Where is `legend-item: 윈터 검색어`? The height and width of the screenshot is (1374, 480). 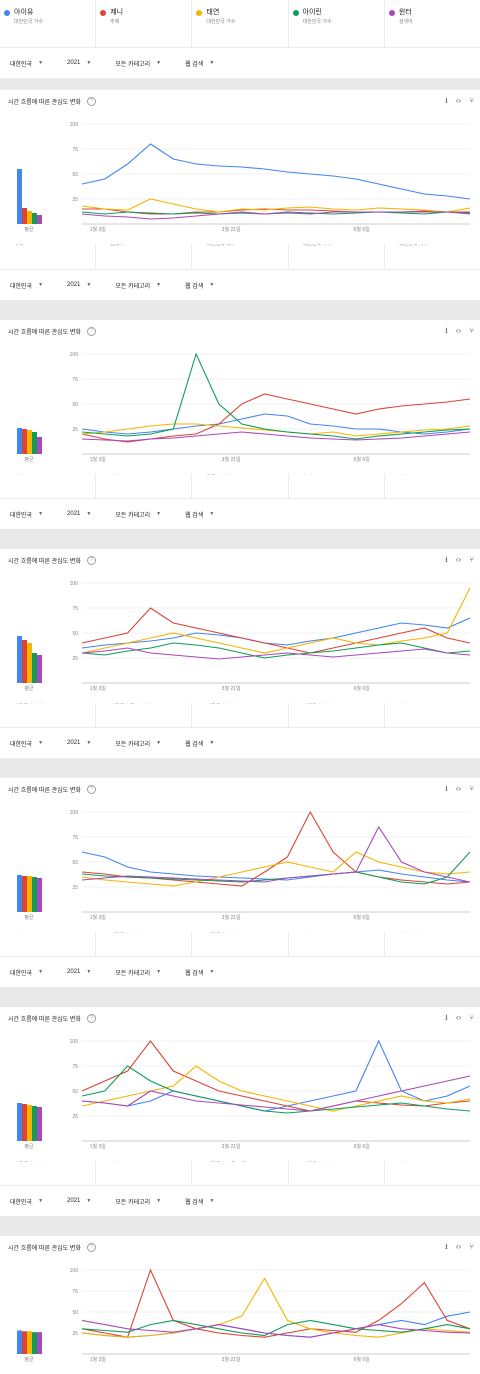 legend-item: 윈터 검색어 is located at coordinates (432, 23).